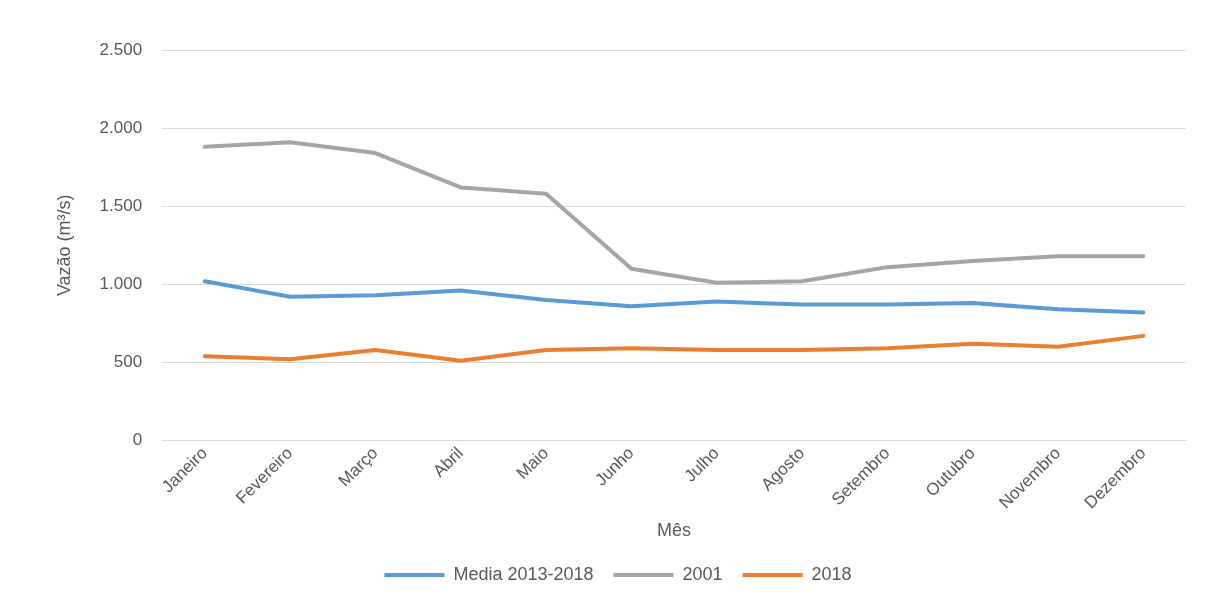 This screenshot has height=604, width=1216. I want to click on y-tick-label: 2.500, so click(121, 49).